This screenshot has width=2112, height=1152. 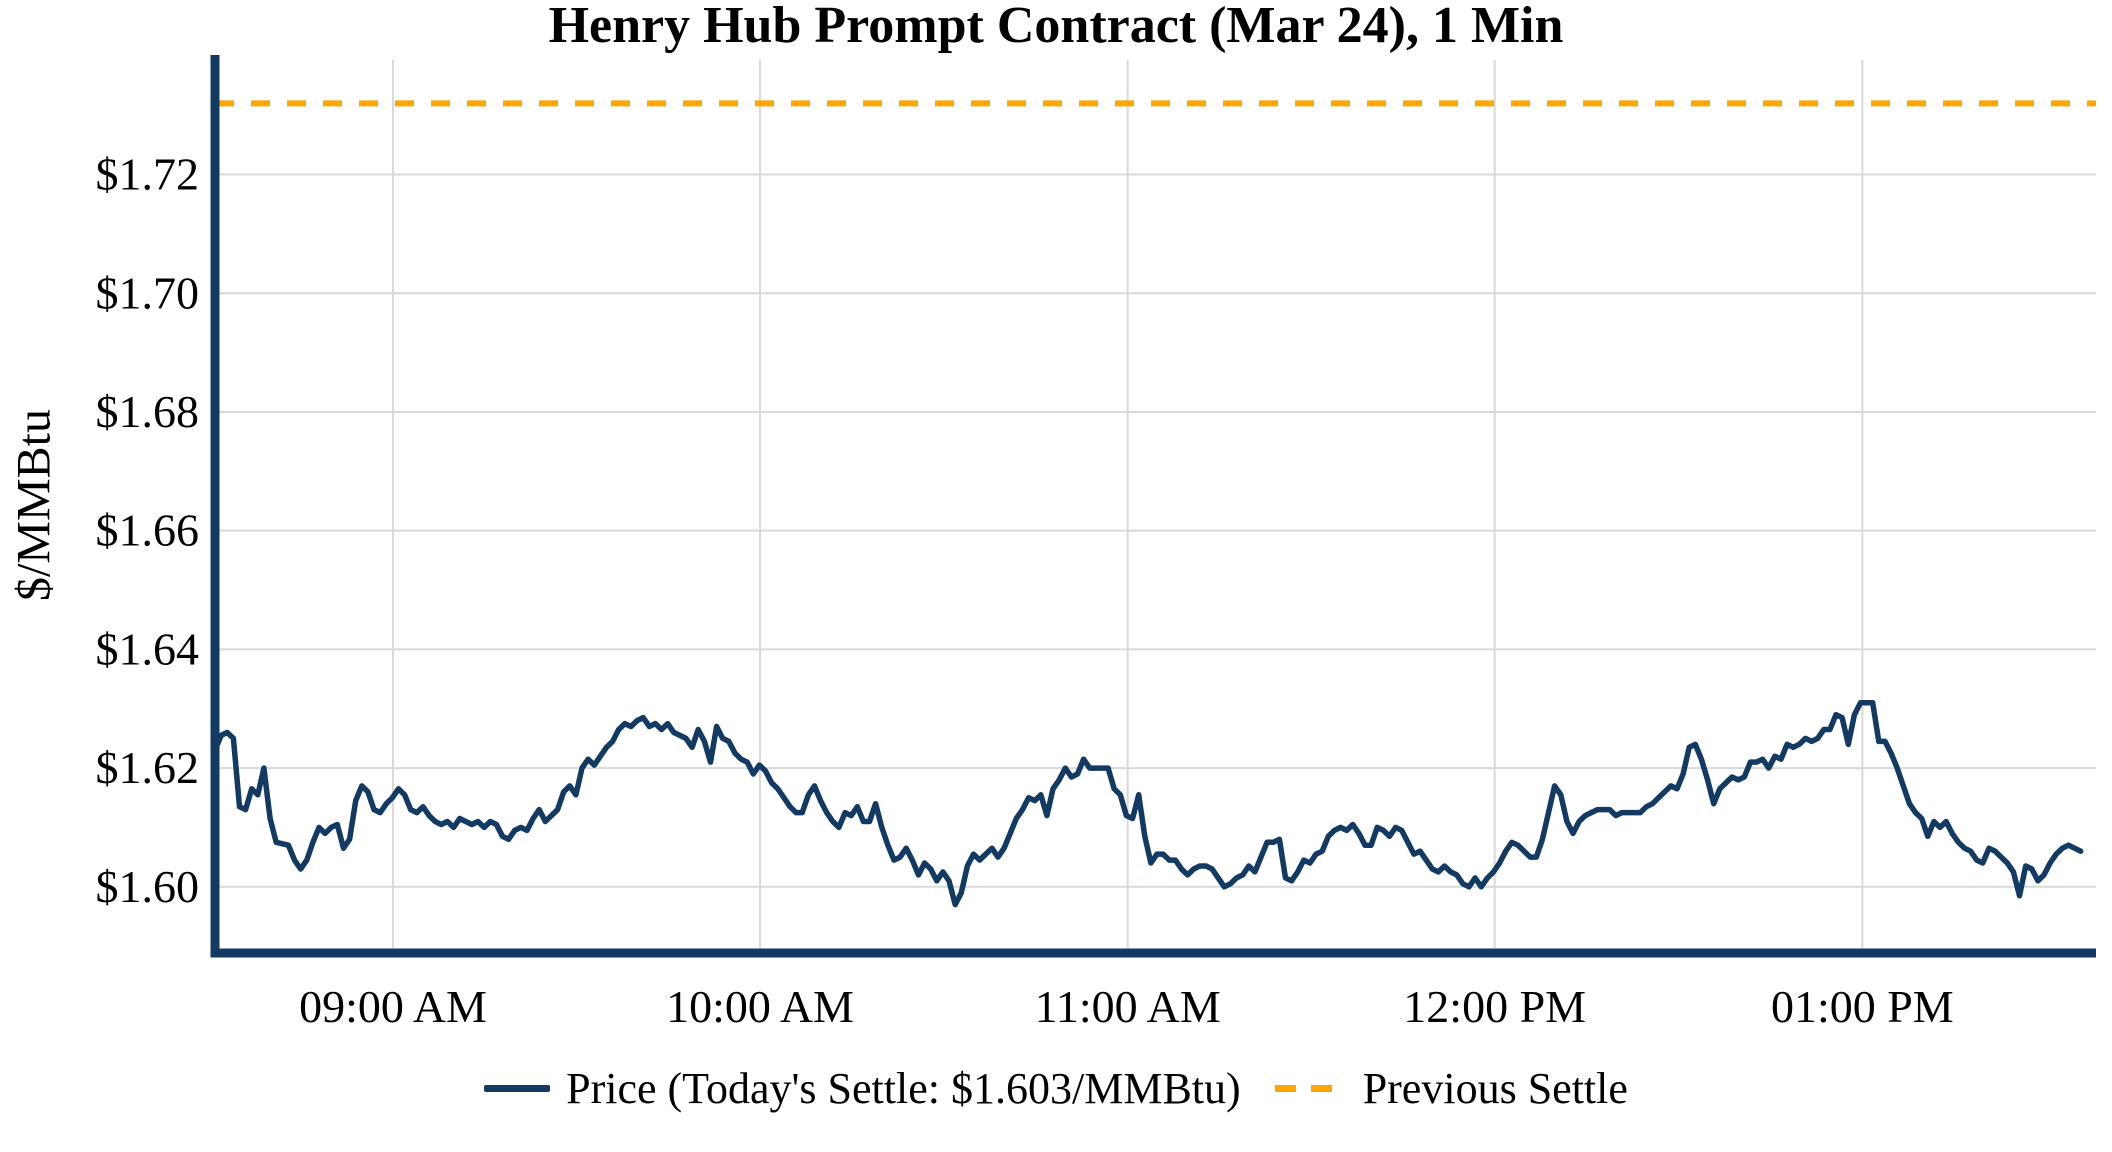 I want to click on y-tick-label: $1.62, so click(x=148, y=767).